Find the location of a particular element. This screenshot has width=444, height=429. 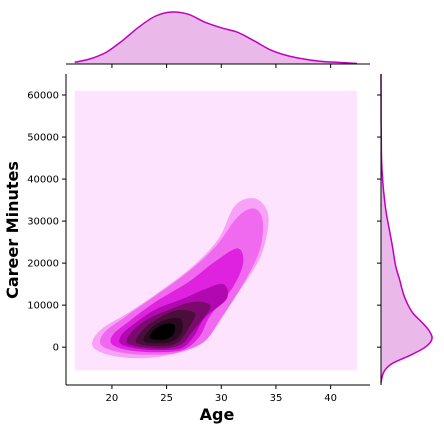

x-axis-ticks: 20 25 30 35 40 is located at coordinates (221, 394).